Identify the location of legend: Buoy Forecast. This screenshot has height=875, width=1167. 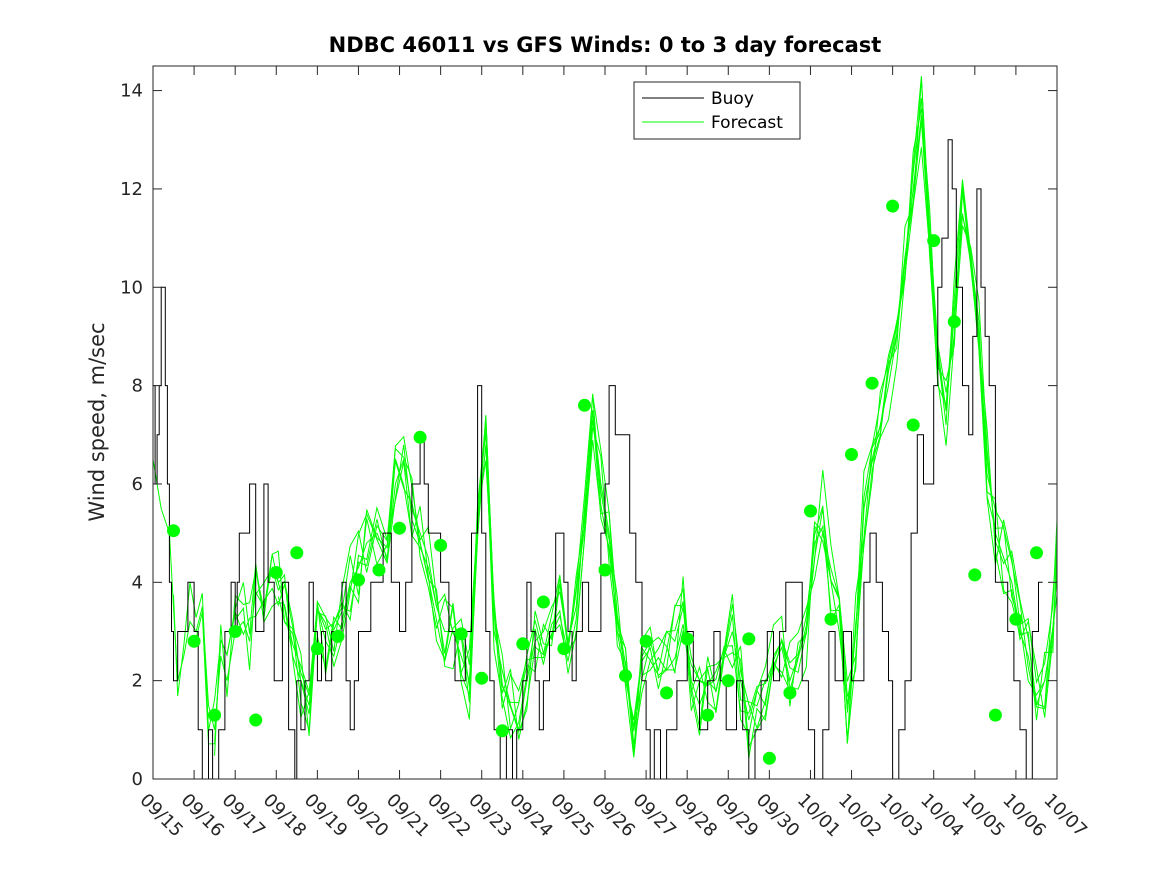
(717, 110).